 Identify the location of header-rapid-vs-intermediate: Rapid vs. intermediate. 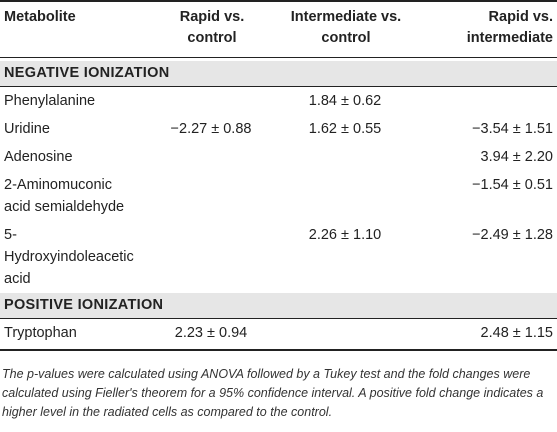
(486, 29).